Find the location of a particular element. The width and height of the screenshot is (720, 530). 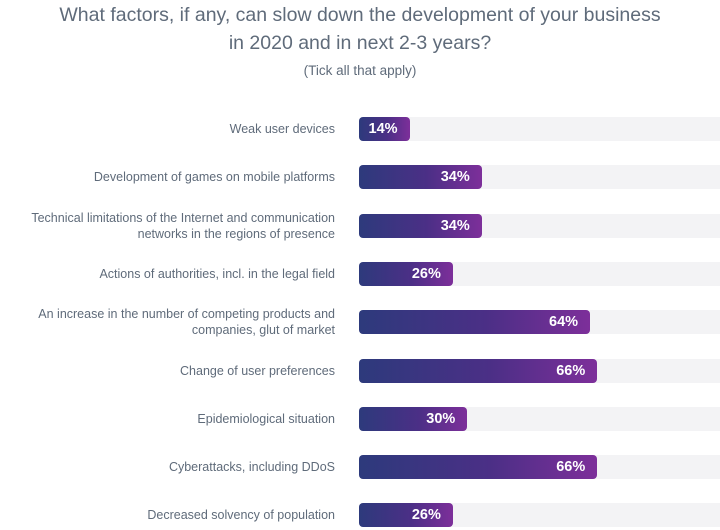

category-label: Decreased solvency of population is located at coordinates (241, 515).